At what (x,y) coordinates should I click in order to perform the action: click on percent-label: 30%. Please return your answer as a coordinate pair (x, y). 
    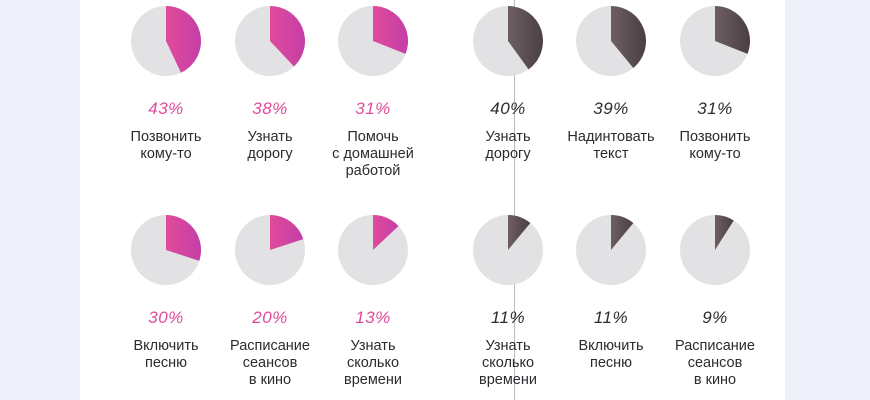
    Looking at the image, I should click on (166, 317).